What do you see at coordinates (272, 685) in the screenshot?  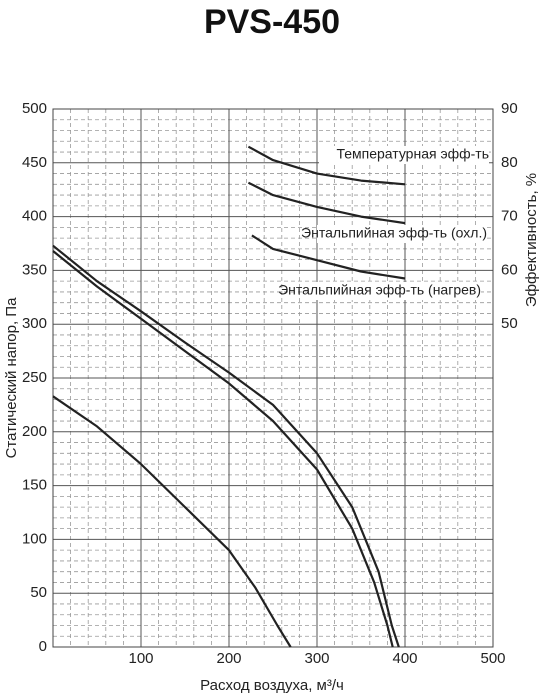 I see `x-axis-label: Расход воздуха, м³/ч` at bounding box center [272, 685].